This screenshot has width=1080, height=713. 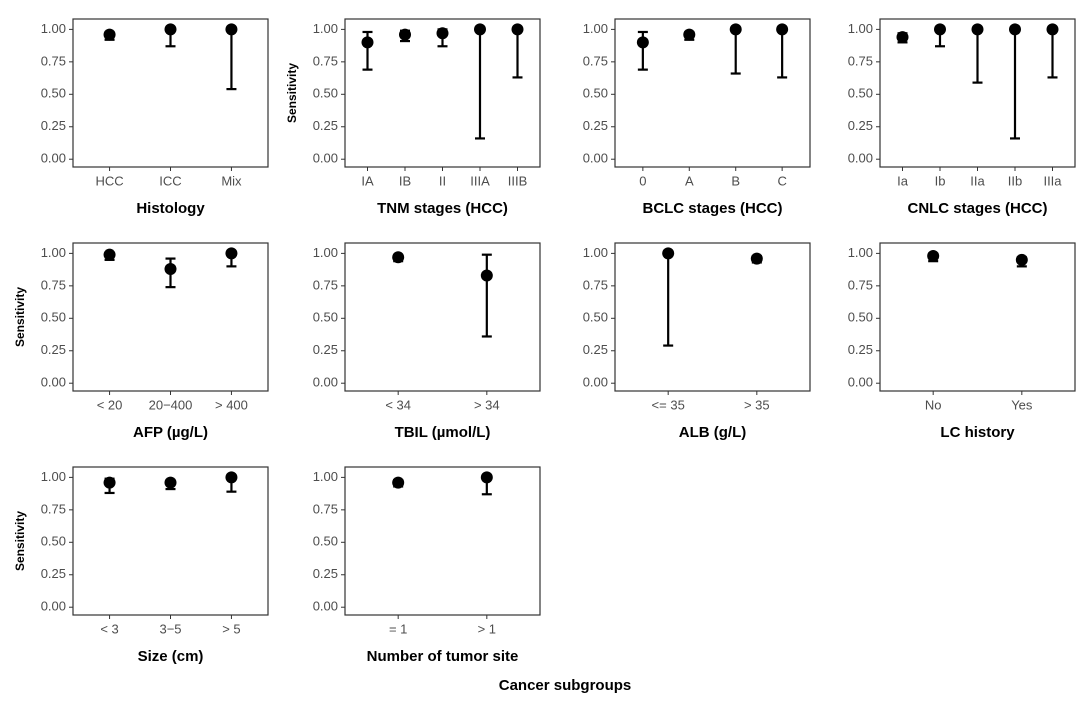 I want to click on x-axis-label: TBIL (µmol/L), so click(x=443, y=432).